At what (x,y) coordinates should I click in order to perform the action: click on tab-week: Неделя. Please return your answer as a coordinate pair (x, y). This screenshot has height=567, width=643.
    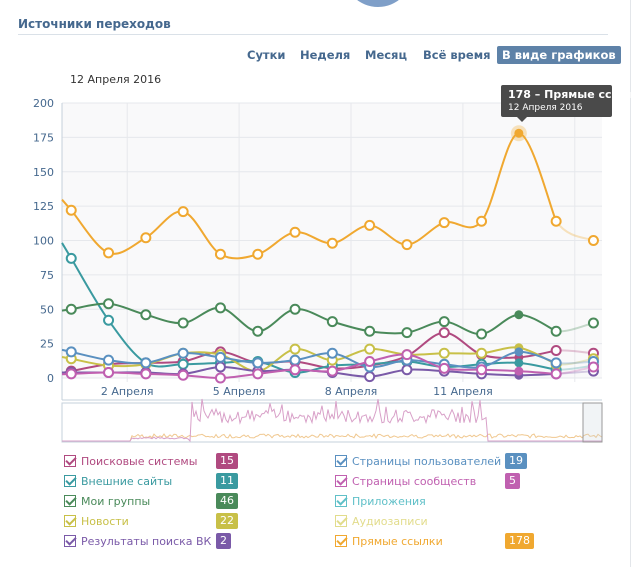
    Looking at the image, I should click on (325, 55).